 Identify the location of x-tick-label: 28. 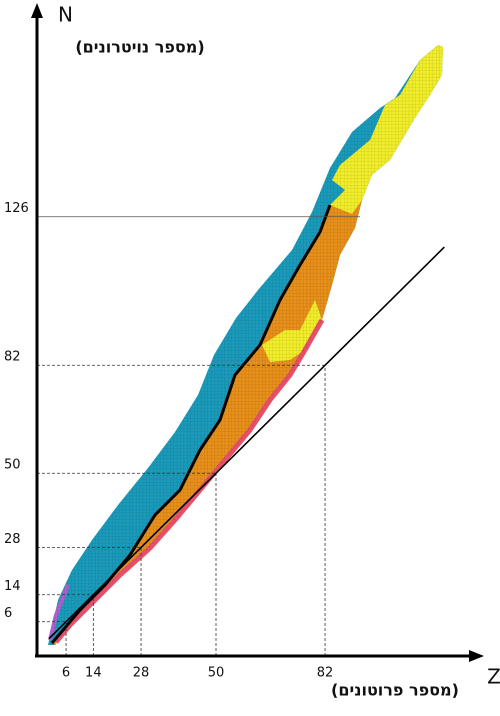
(141, 673).